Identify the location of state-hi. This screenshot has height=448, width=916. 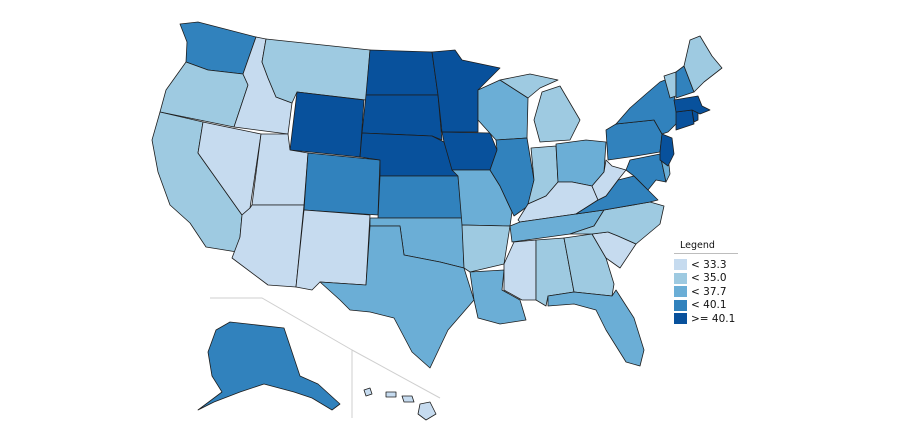
(400, 404).